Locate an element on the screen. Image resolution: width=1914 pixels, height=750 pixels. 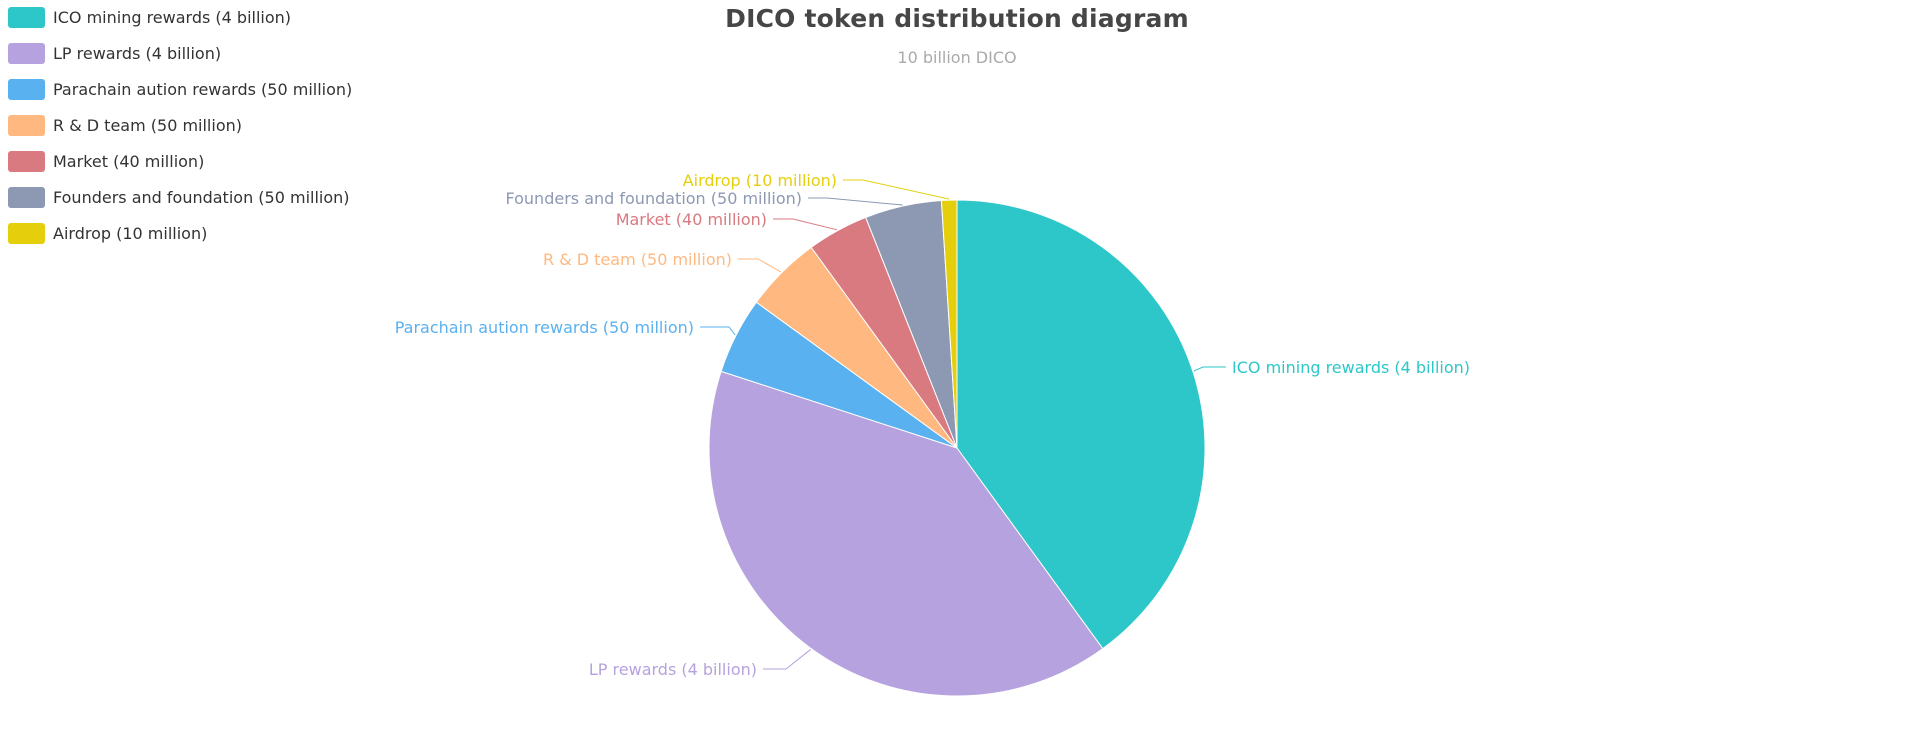
slice-label: R & D team (50 million) is located at coordinates (637, 259).